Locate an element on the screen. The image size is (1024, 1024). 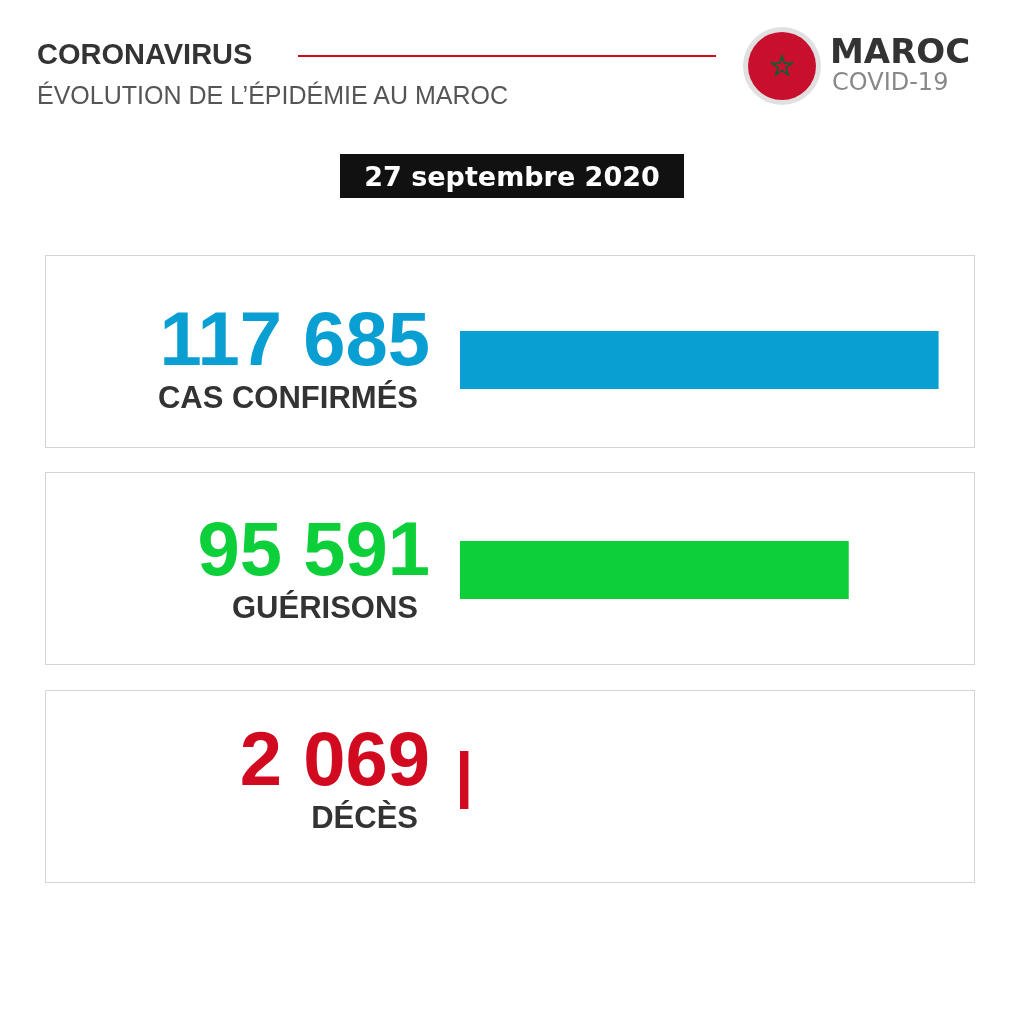
data-label: 95 591 is located at coordinates (313, 548).